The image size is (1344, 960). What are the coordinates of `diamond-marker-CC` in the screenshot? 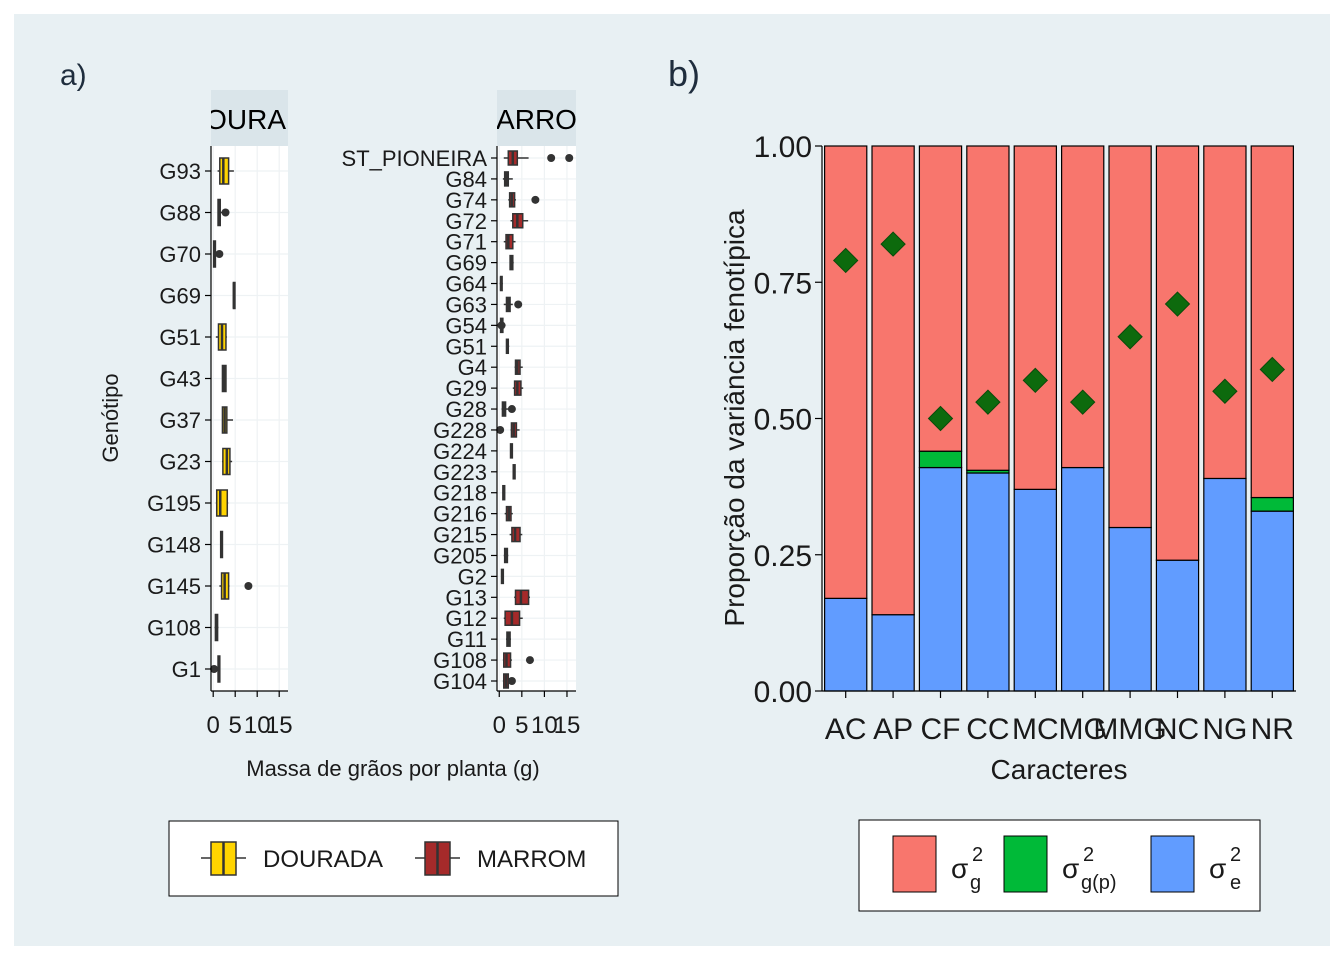 It's located at (988, 402).